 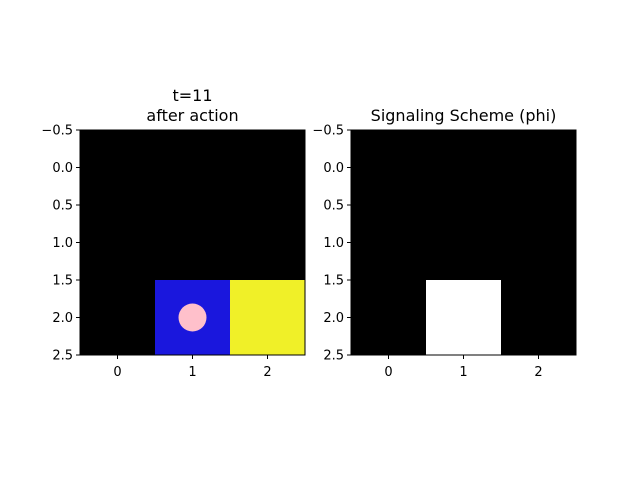 I want to click on panel-title: t=11, so click(x=192, y=95).